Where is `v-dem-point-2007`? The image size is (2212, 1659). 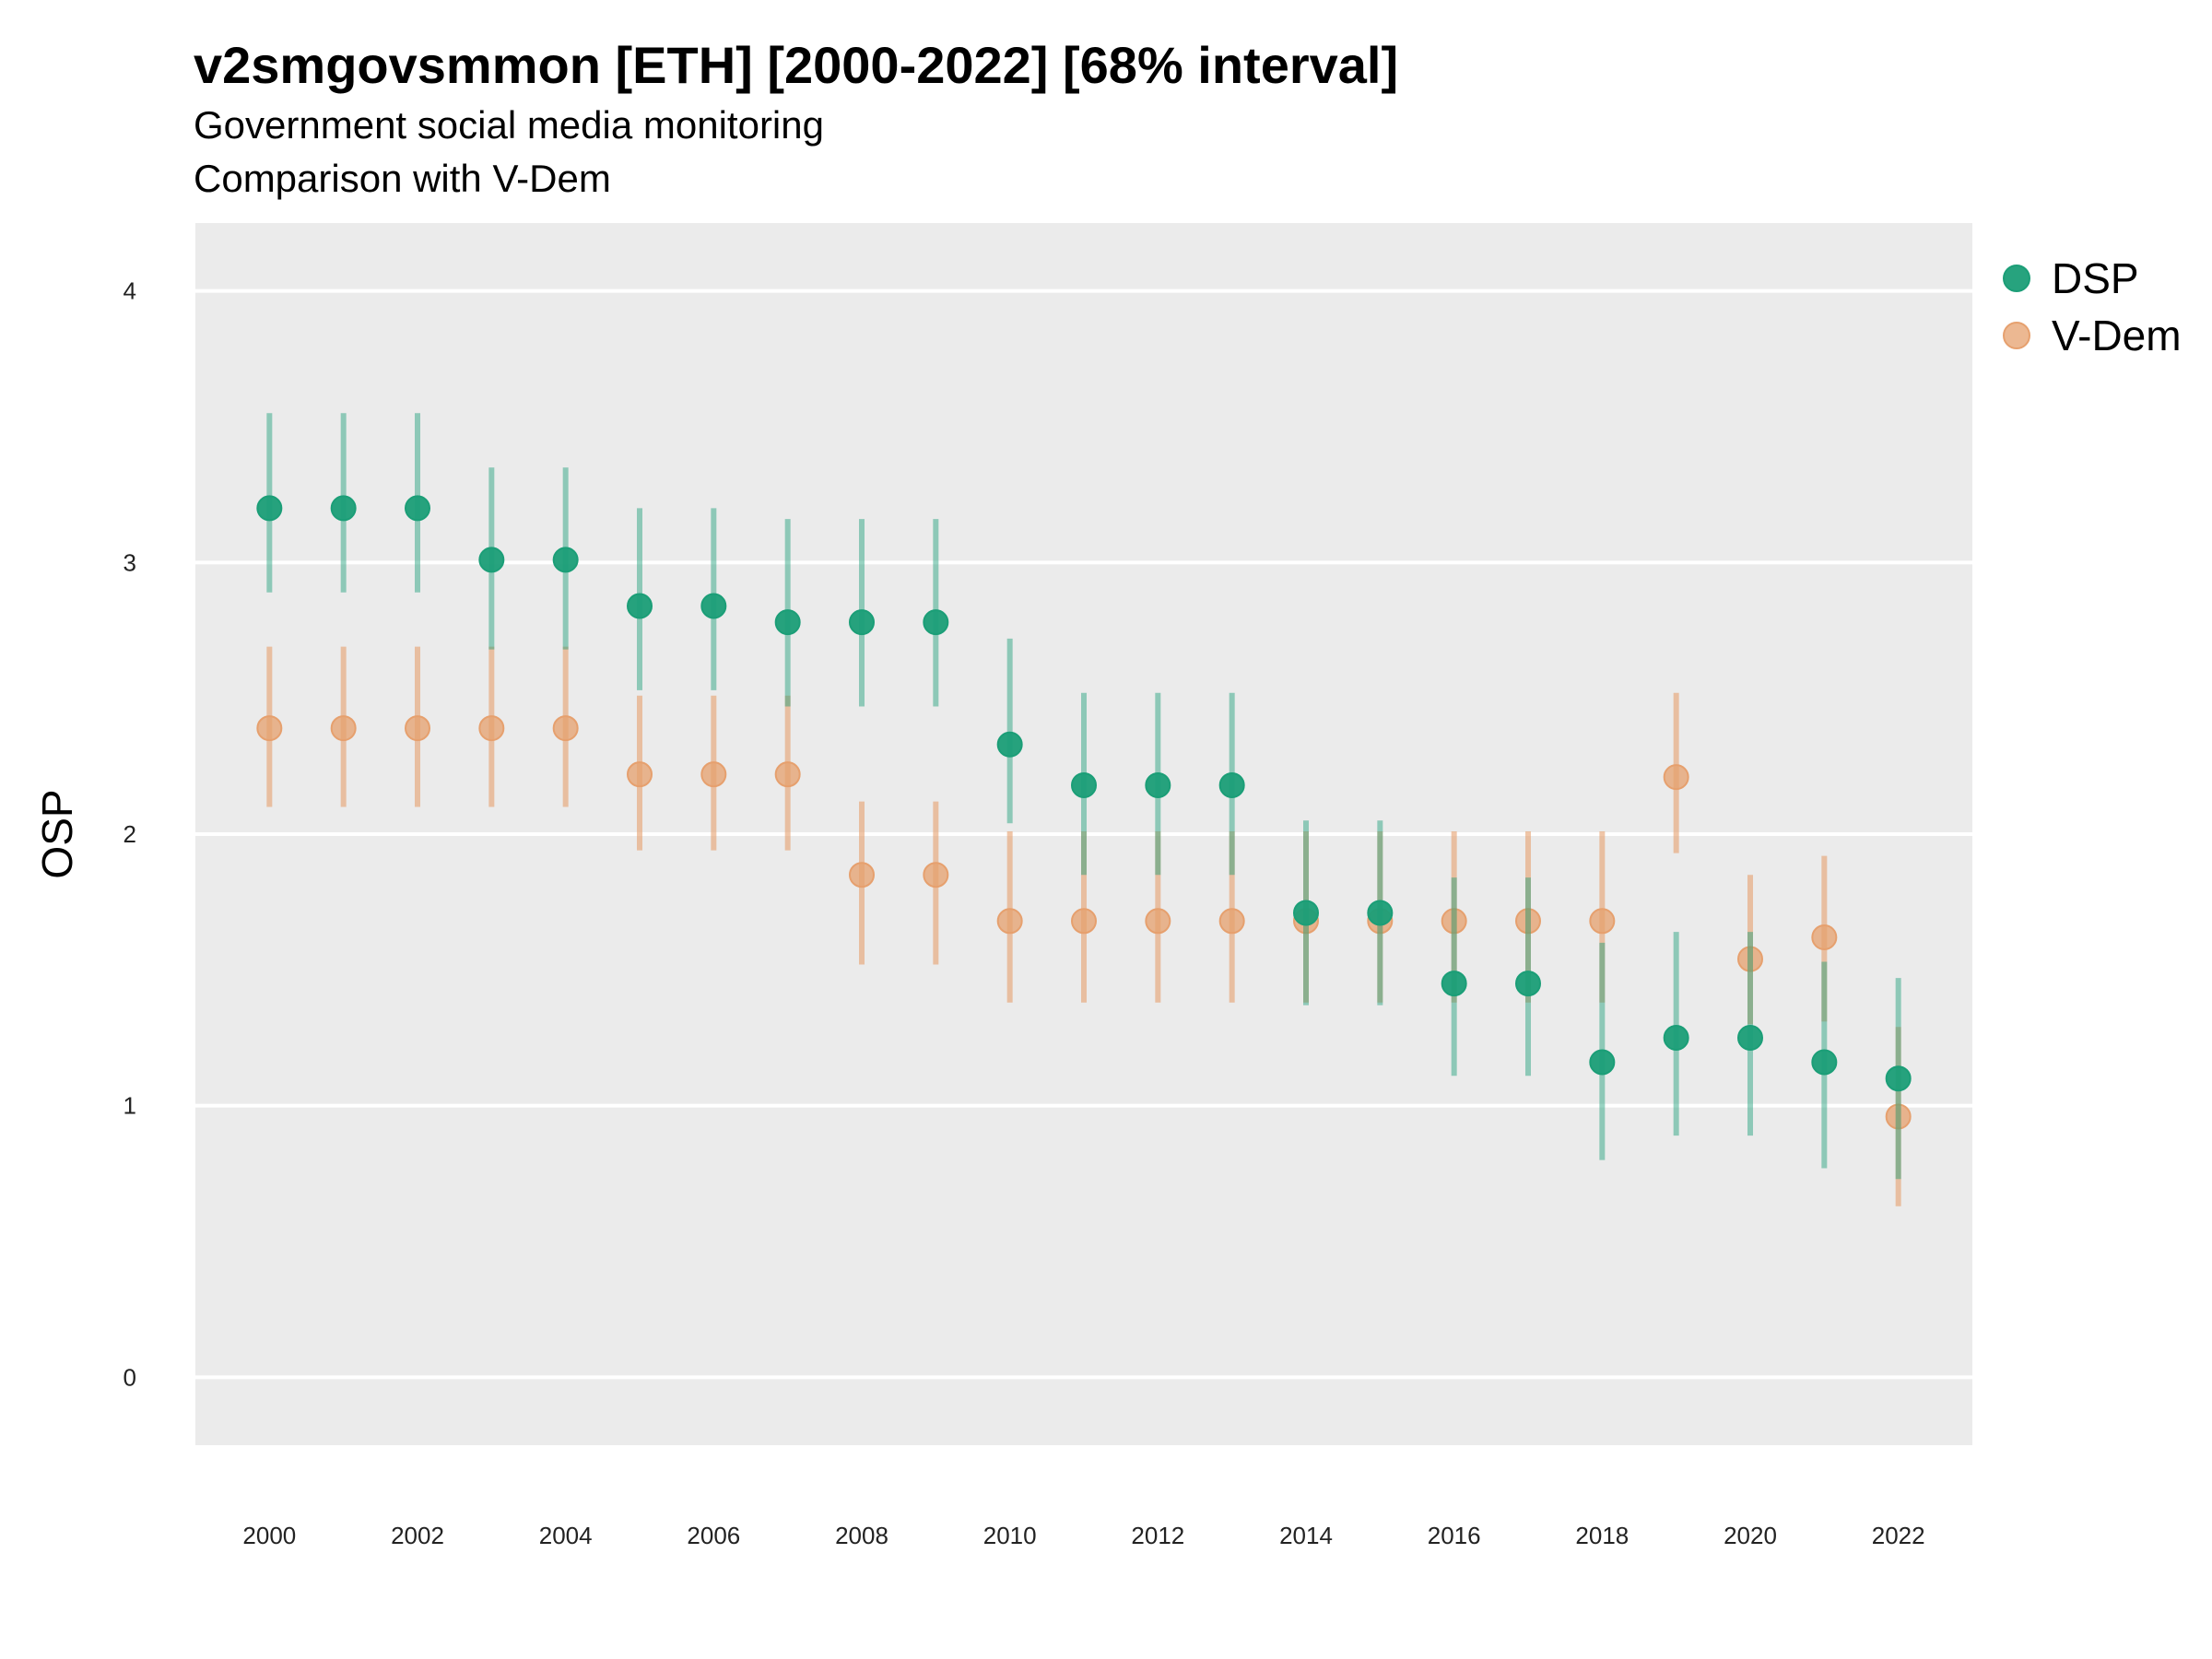 v-dem-point-2007 is located at coordinates (787, 774).